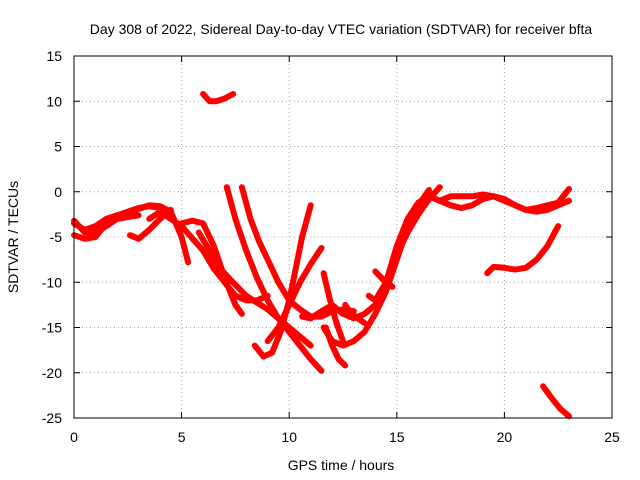  What do you see at coordinates (397, 437) in the screenshot?
I see `x-tick-label: 15` at bounding box center [397, 437].